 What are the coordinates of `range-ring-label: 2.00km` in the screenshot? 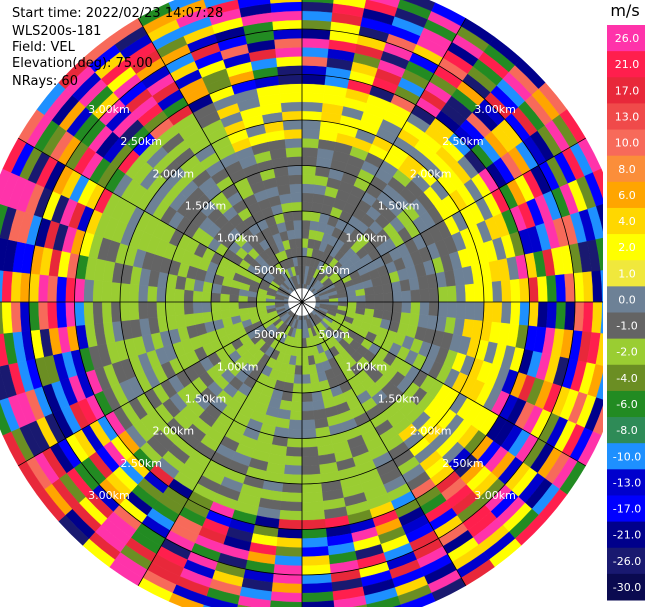 It's located at (174, 431).